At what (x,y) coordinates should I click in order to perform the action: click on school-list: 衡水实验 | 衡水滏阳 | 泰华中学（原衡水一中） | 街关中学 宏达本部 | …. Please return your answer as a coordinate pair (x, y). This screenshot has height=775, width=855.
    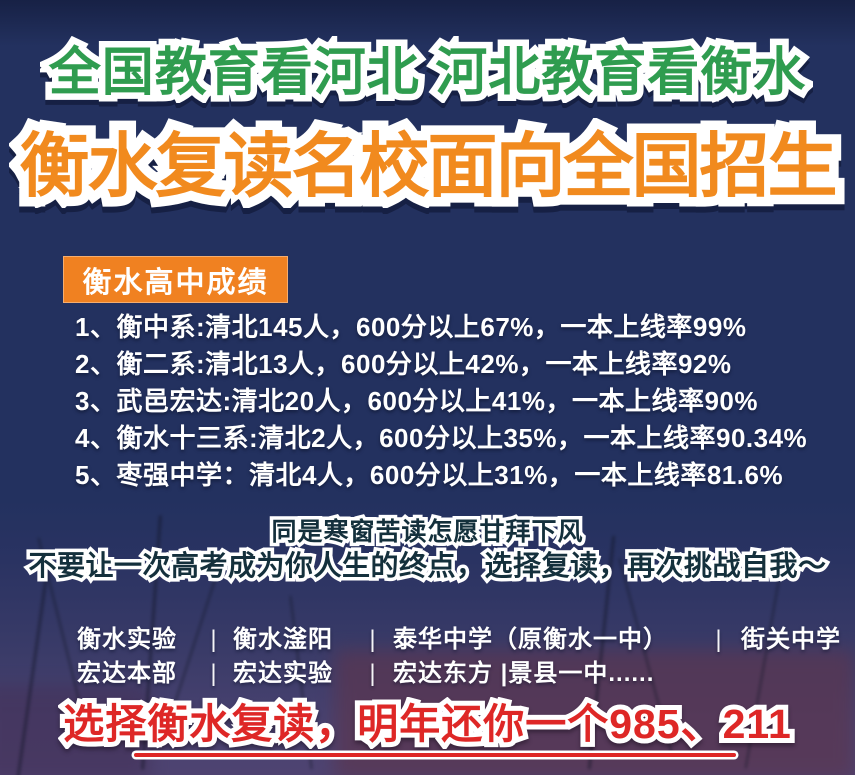
    Looking at the image, I should click on (459, 656).